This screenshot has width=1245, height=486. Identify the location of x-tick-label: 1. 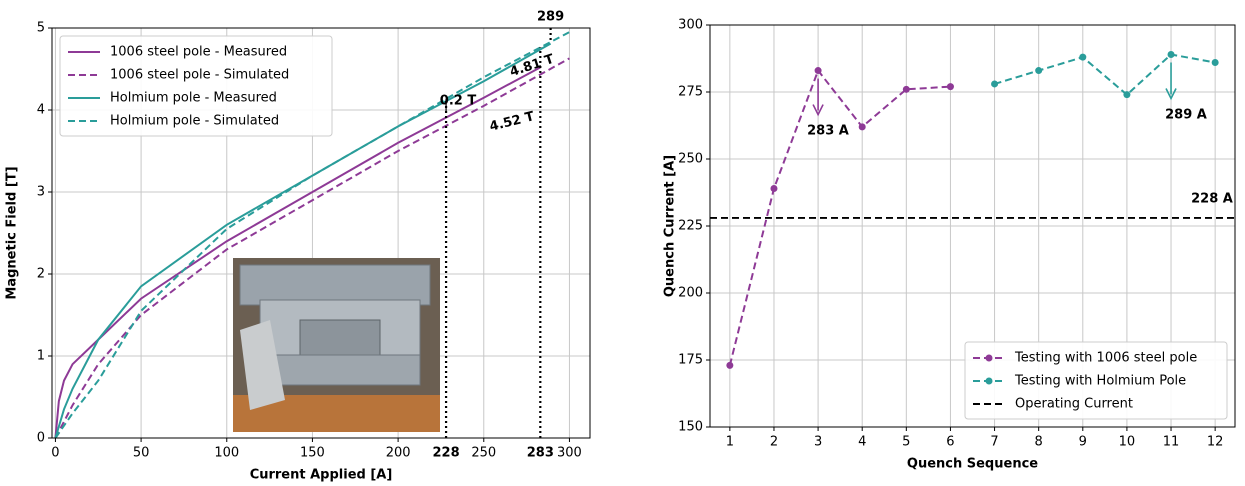
(730, 442).